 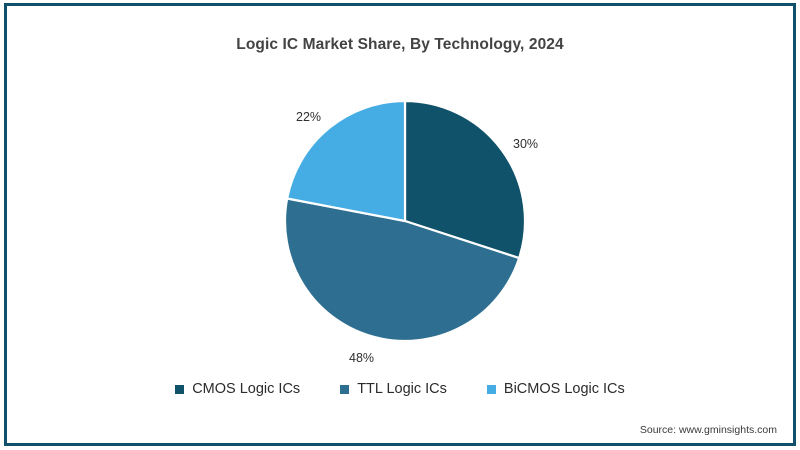 What do you see at coordinates (402, 270) in the screenshot?
I see `pie-slice-ttl` at bounding box center [402, 270].